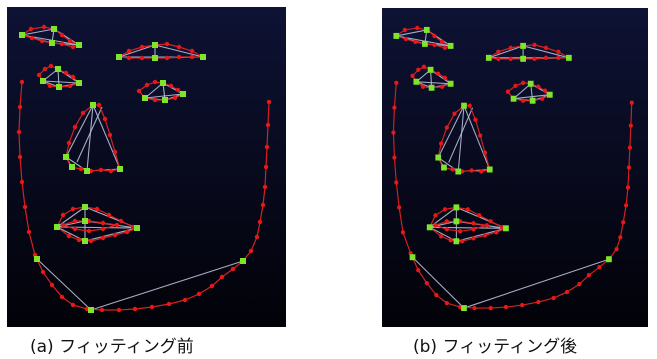 This screenshot has width=657, height=359. What do you see at coordinates (112, 347) in the screenshot?
I see `caption-before-fitting: (a) フィッティング前` at bounding box center [112, 347].